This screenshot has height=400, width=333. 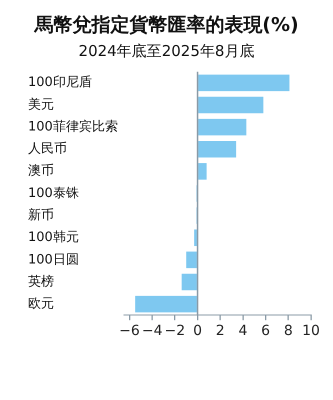 I want to click on x-tick-label: −2, so click(x=175, y=331).